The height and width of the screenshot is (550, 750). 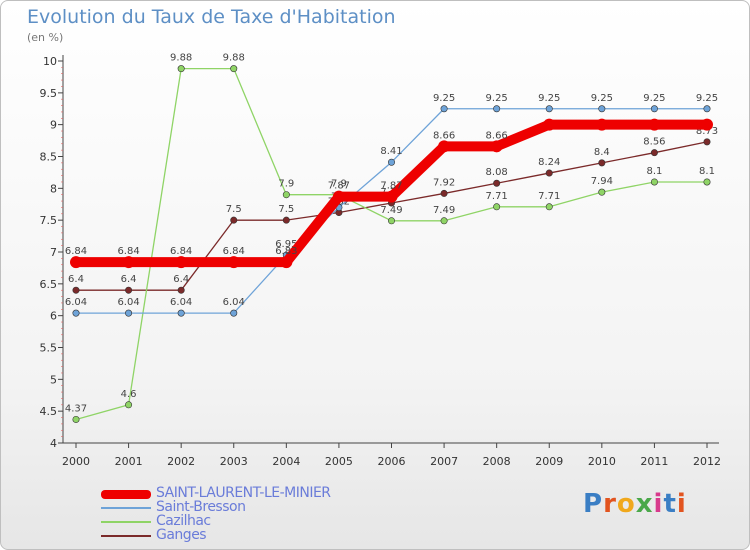 What do you see at coordinates (602, 152) in the screenshot?
I see `data-label: 8.4` at bounding box center [602, 152].